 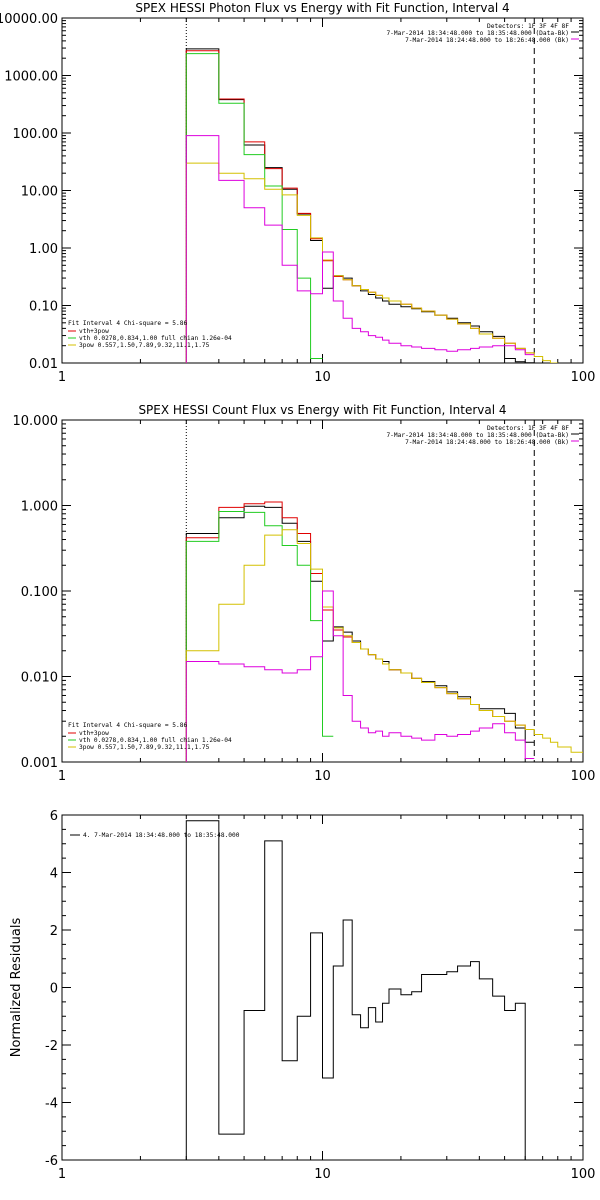 What do you see at coordinates (43, 307) in the screenshot?
I see `y-tick-label: 0.10` at bounding box center [43, 307].